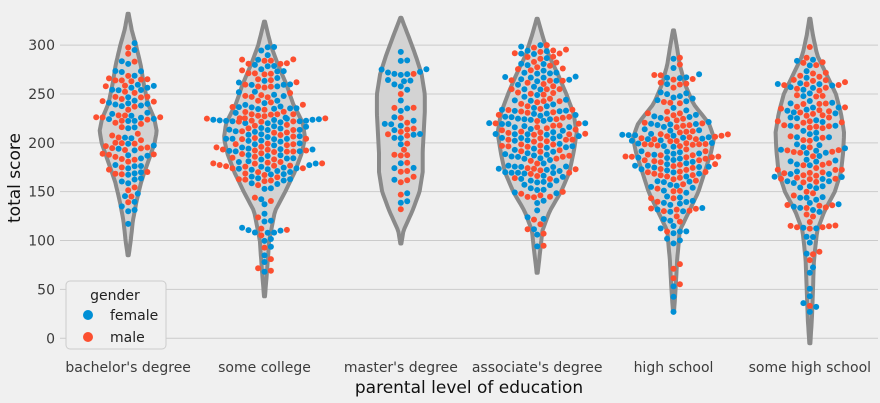  Describe the element at coordinates (128, 368) in the screenshot. I see `x-tick-0: bachelor's degree` at that location.